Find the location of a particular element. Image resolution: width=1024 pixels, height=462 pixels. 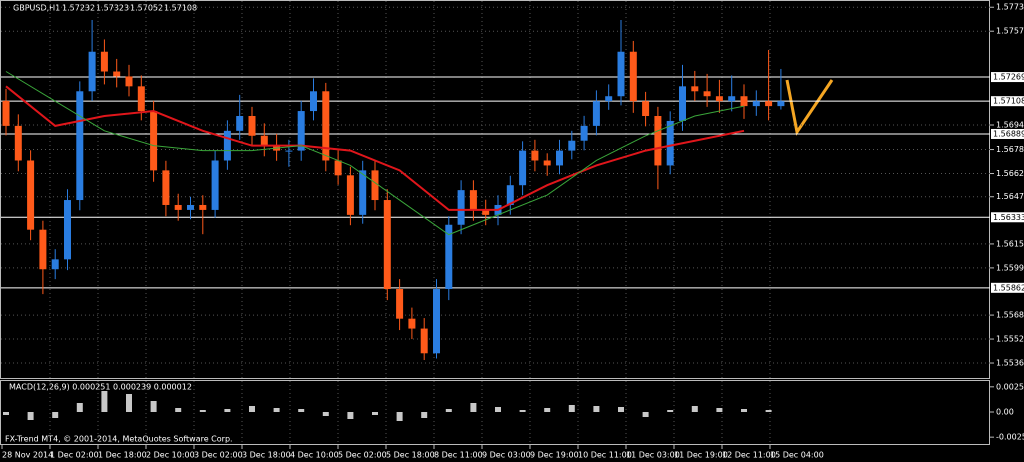

x-tick-label: 11 Dec 03:00 is located at coordinates (653, 455).